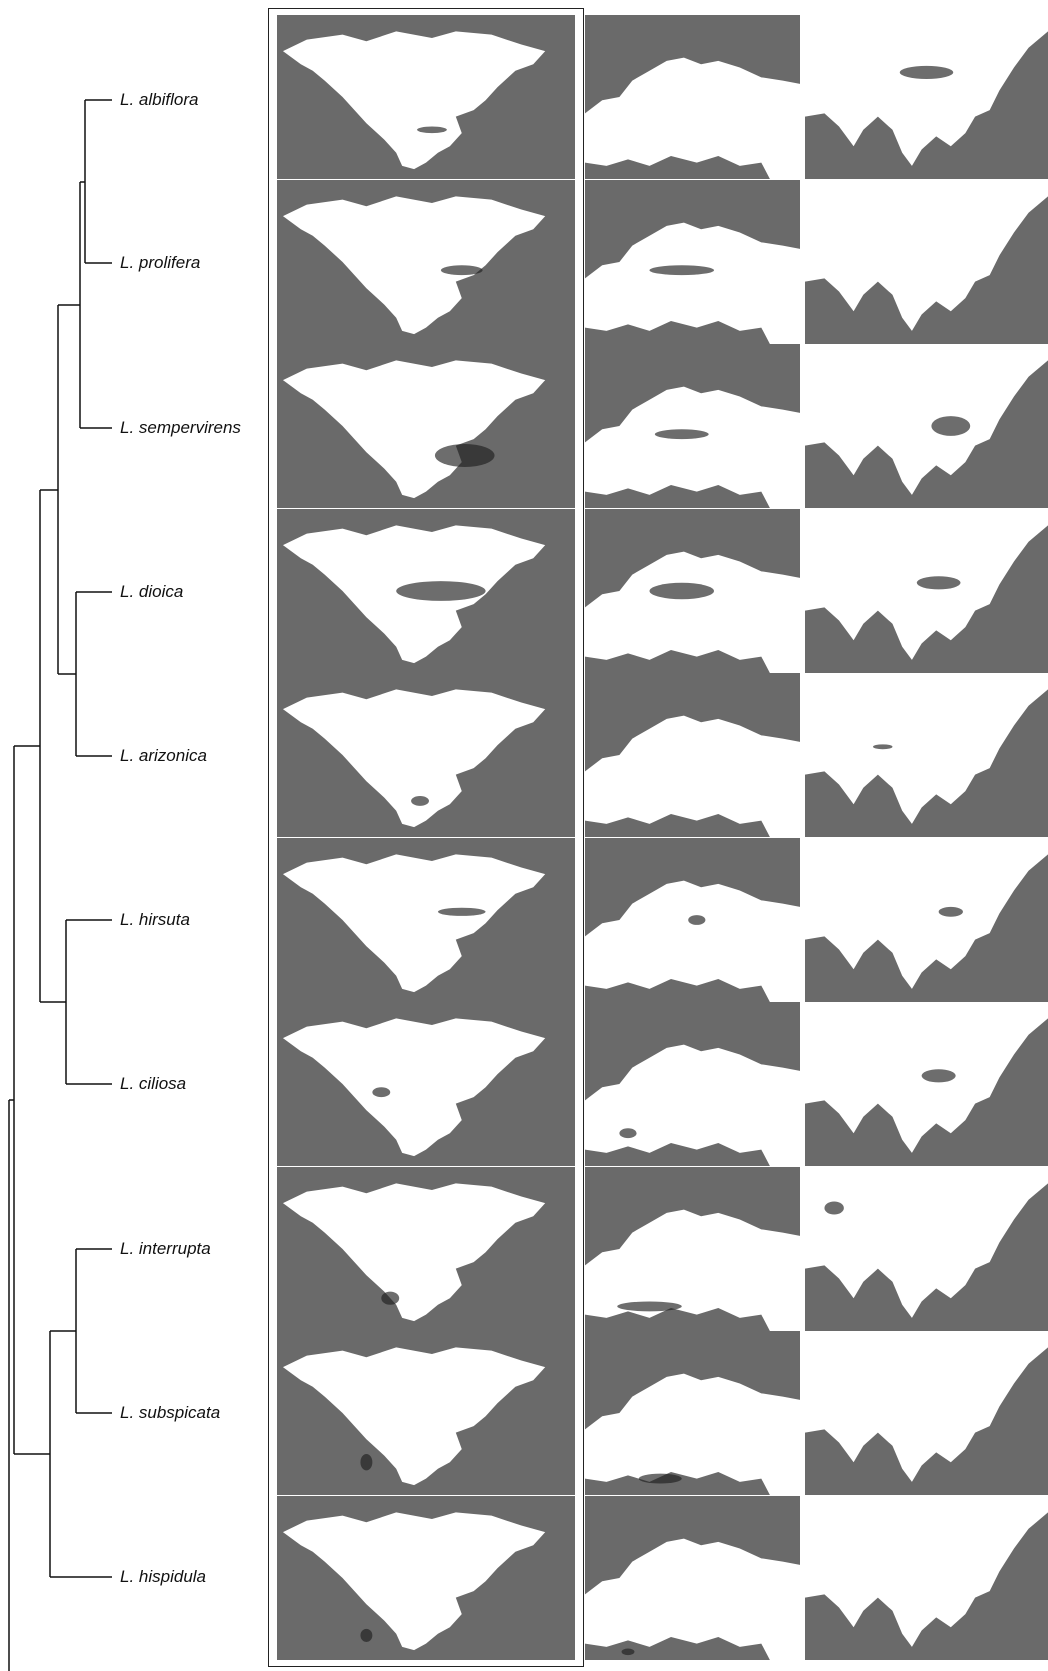  What do you see at coordinates (160, 262) in the screenshot?
I see `taxon-label: L. prolifera` at bounding box center [160, 262].